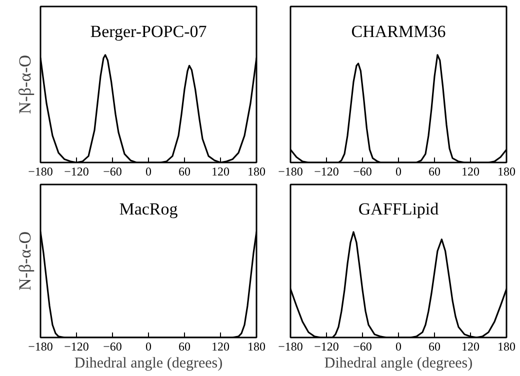 The width and height of the screenshot is (520, 376). What do you see at coordinates (398, 31) in the screenshot?
I see `chart-title: CHARMM36` at bounding box center [398, 31].